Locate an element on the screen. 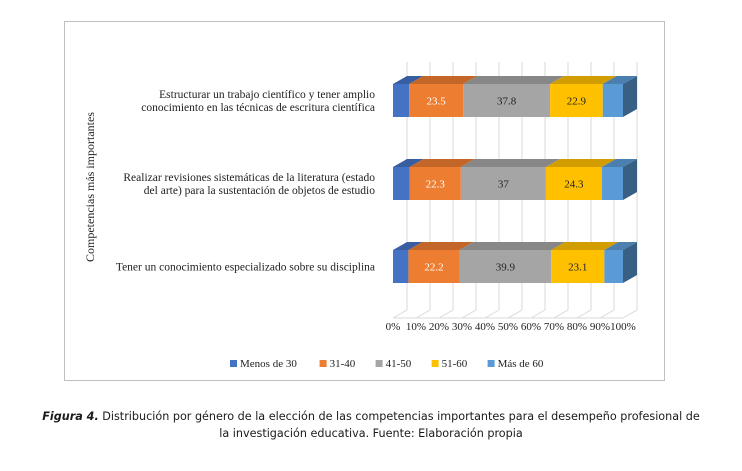 The height and width of the screenshot is (471, 742). legend-label: Menos de 30 is located at coordinates (268, 364).